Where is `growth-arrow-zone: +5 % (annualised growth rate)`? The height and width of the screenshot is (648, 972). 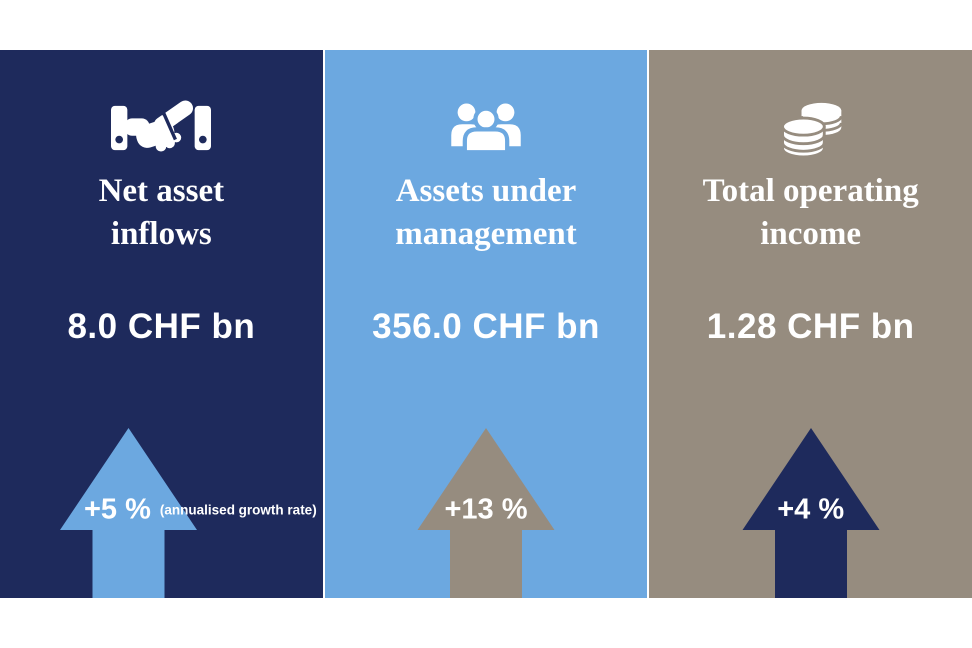
growth-arrow-zone: +5 % (annualised growth rate) is located at coordinates (161, 513).